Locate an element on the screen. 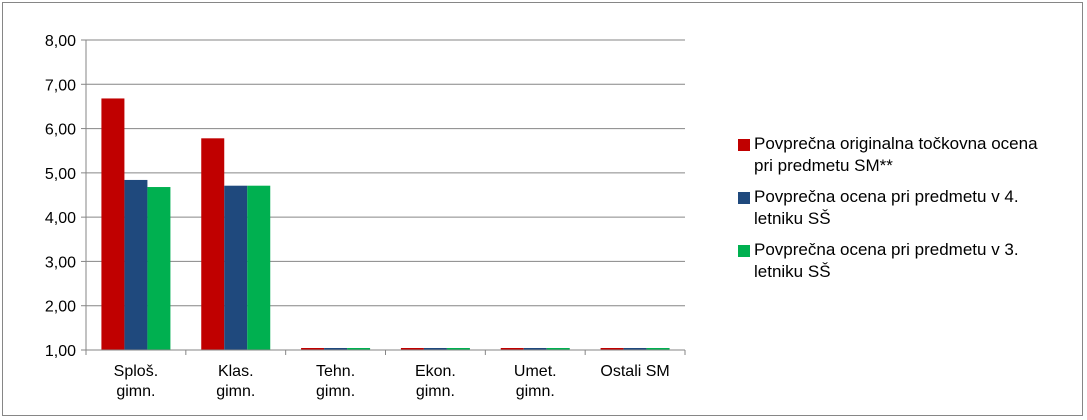  x-tick-label: Tehn. gimn. is located at coordinates (335, 381).